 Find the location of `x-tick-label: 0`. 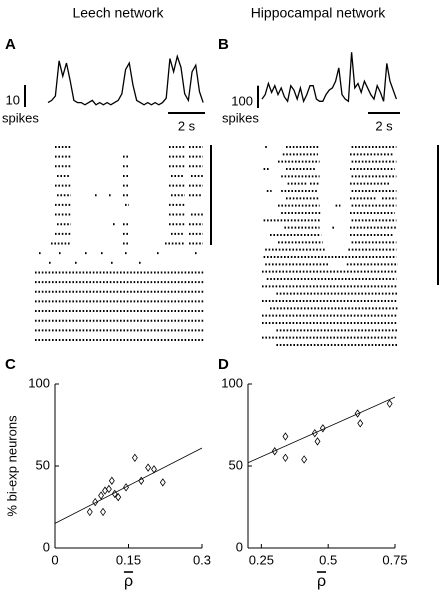

x-tick-label: 0 is located at coordinates (54, 559).